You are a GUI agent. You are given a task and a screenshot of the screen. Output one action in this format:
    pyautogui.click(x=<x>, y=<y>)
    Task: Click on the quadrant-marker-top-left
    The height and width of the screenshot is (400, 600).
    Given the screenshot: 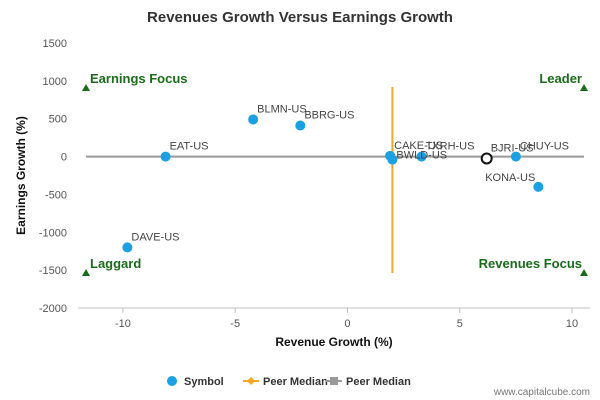 What is the action you would take?
    pyautogui.click(x=86, y=87)
    